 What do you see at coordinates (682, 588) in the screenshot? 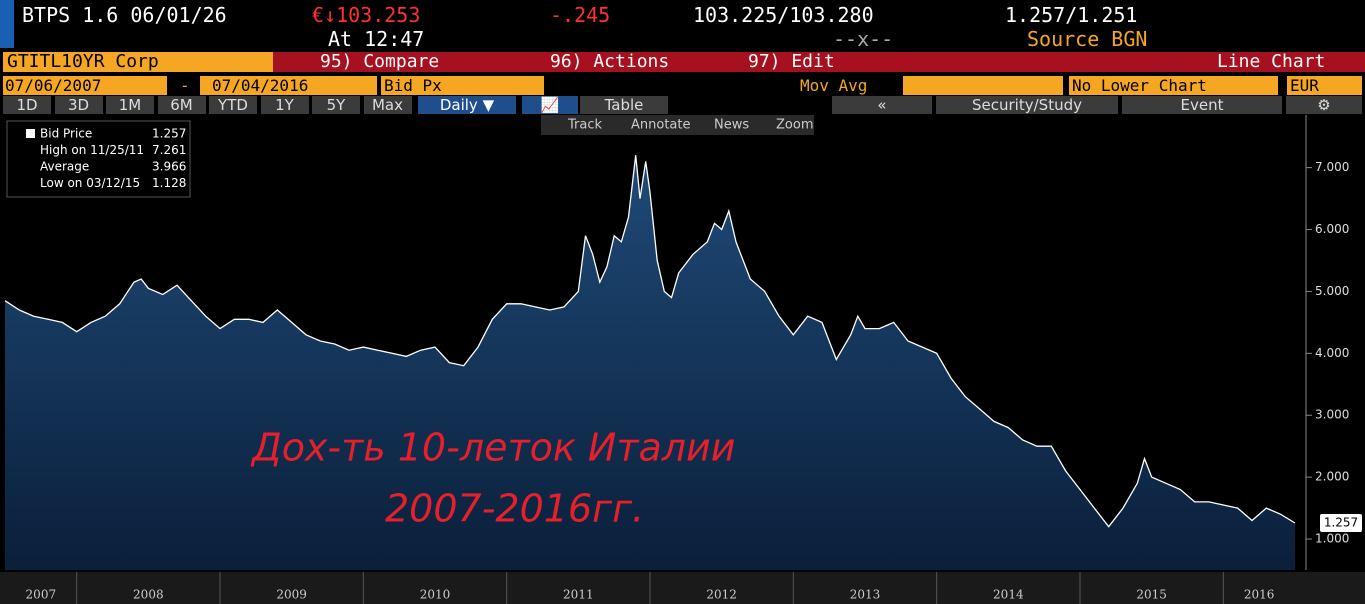
I see `x-axis-band` at bounding box center [682, 588].